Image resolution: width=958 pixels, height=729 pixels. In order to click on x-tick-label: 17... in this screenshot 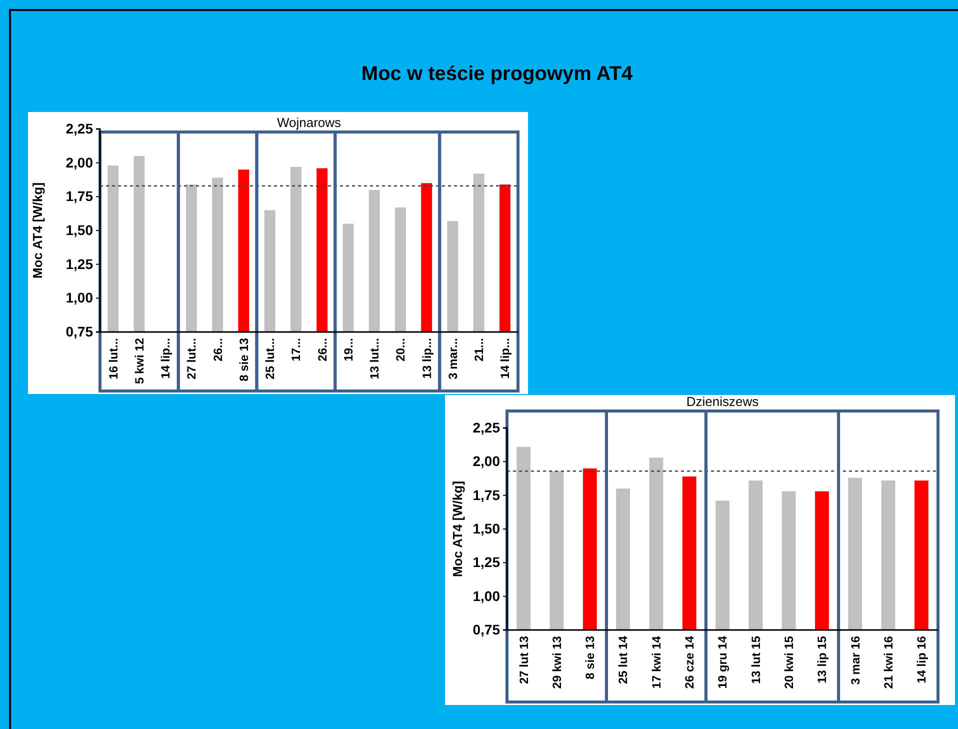, I will do `click(296, 350)`.